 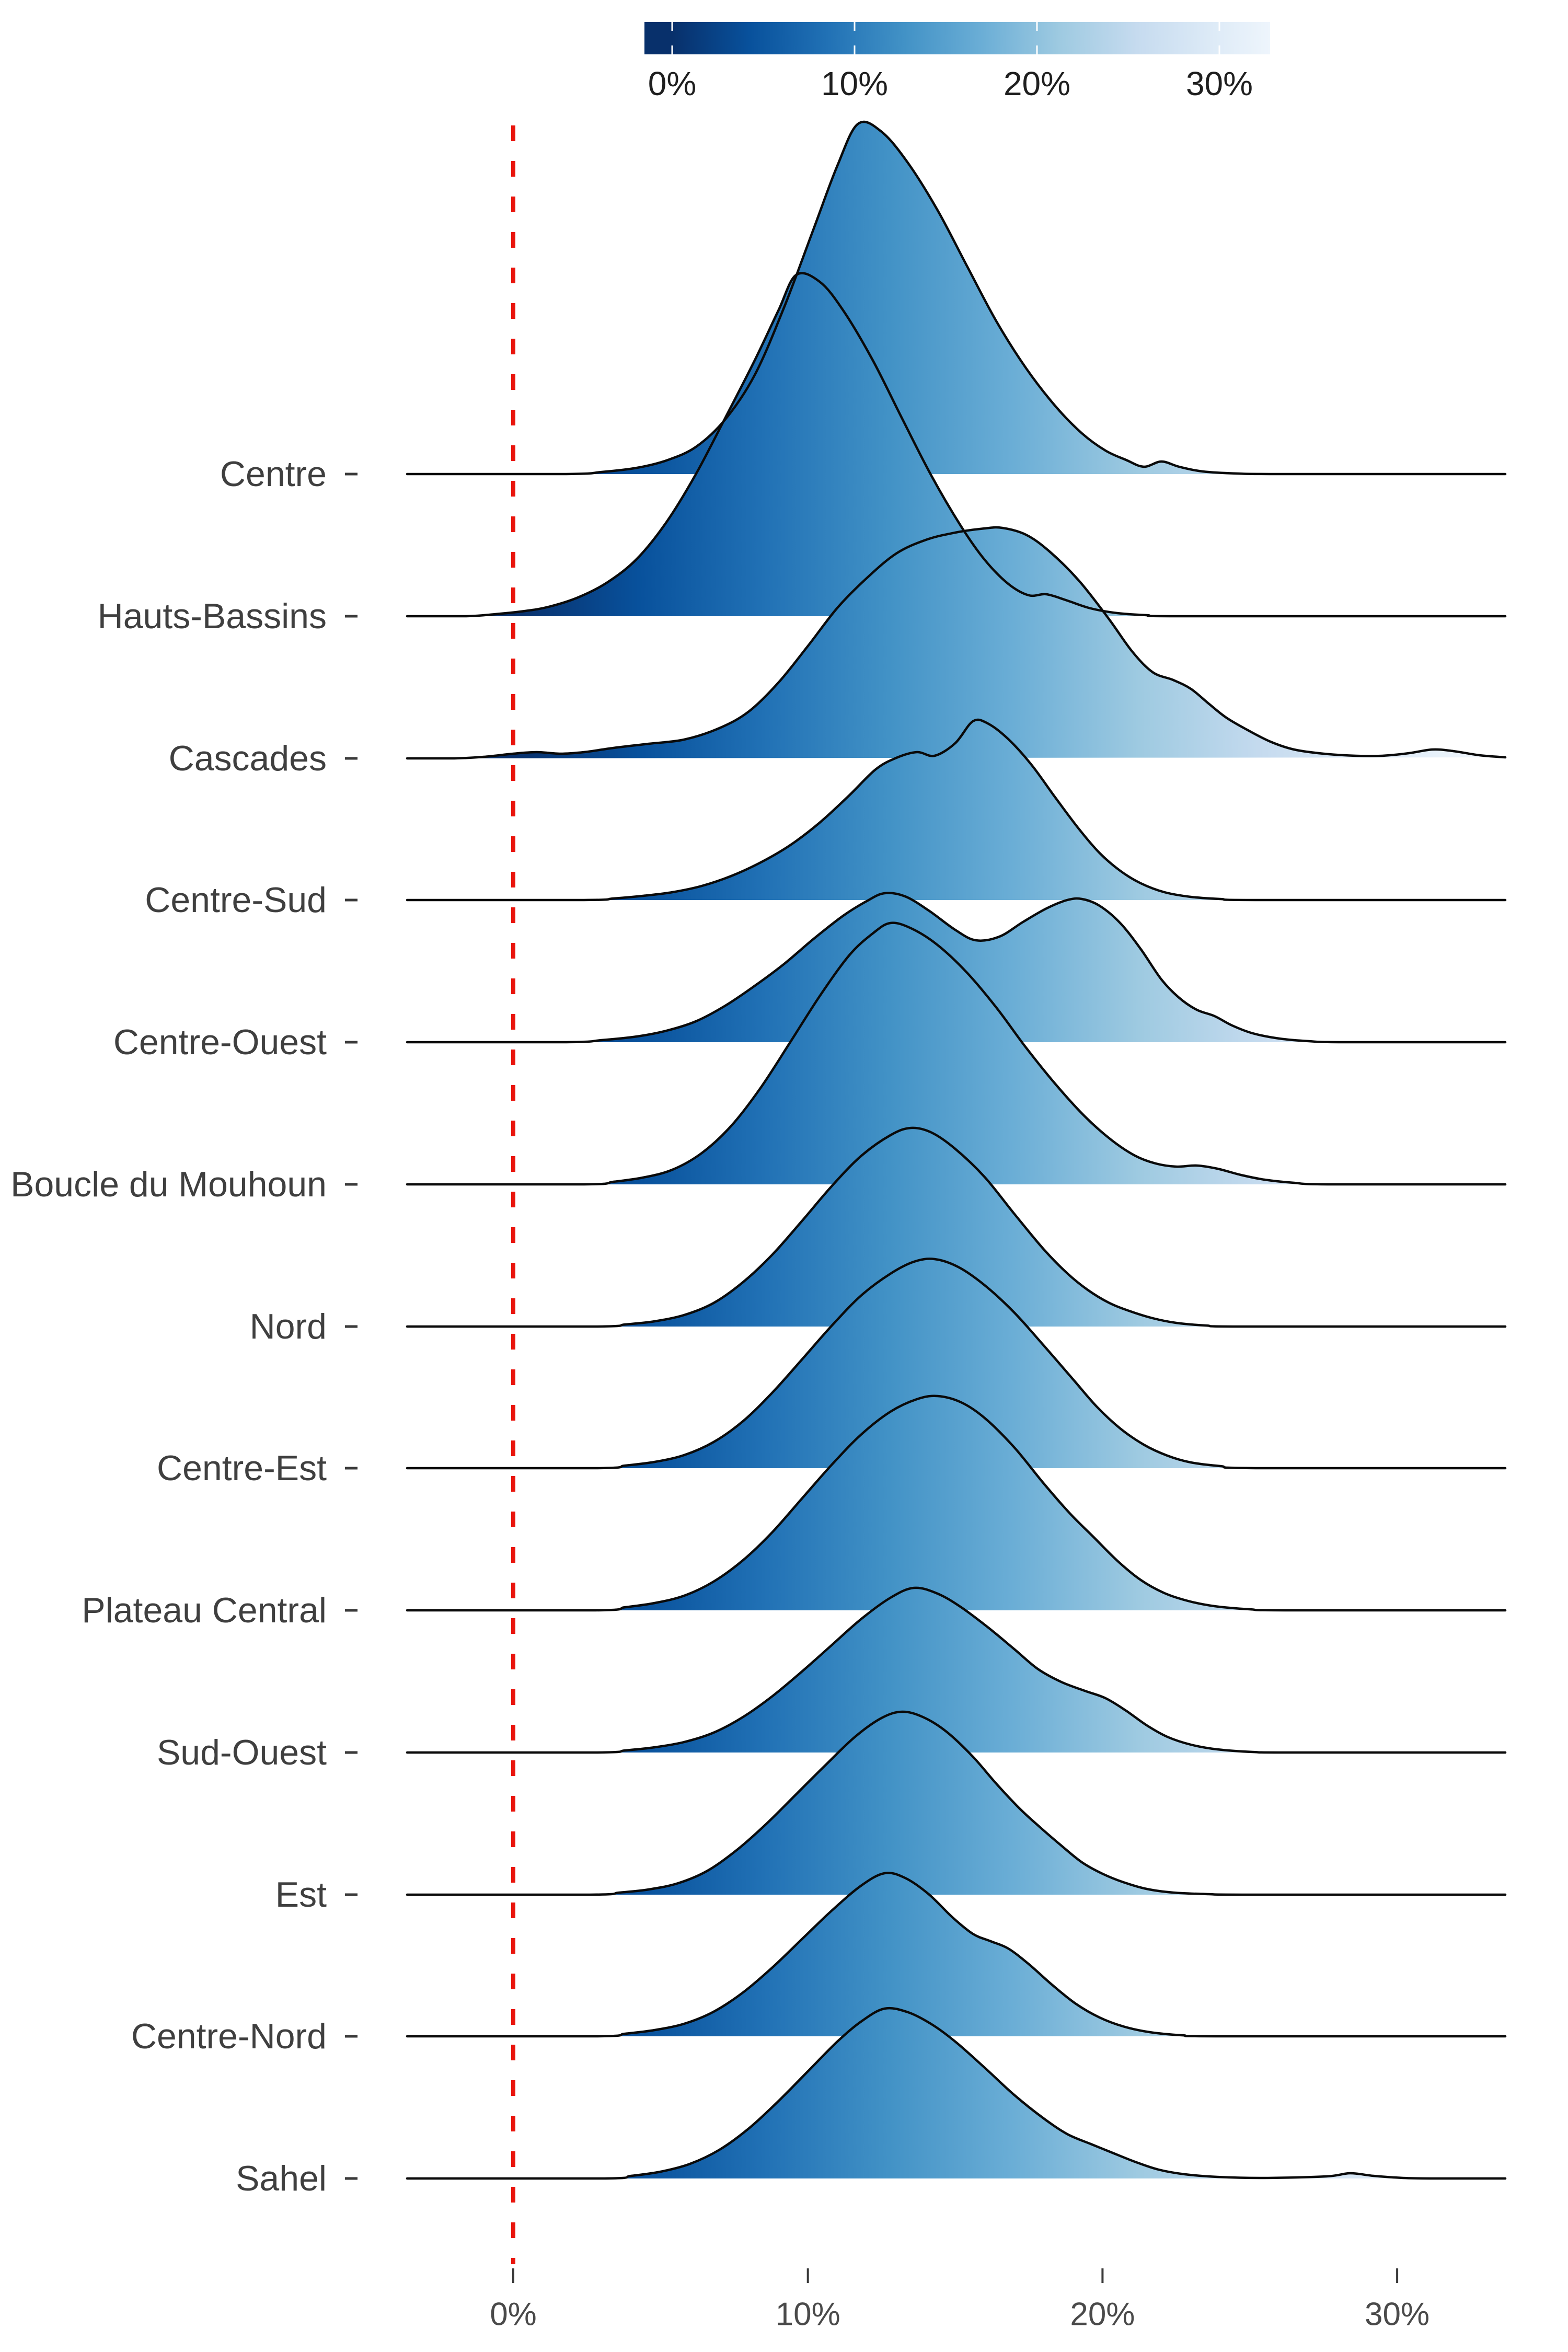 I want to click on region-label-sahel: Sahel, so click(x=281, y=2178).